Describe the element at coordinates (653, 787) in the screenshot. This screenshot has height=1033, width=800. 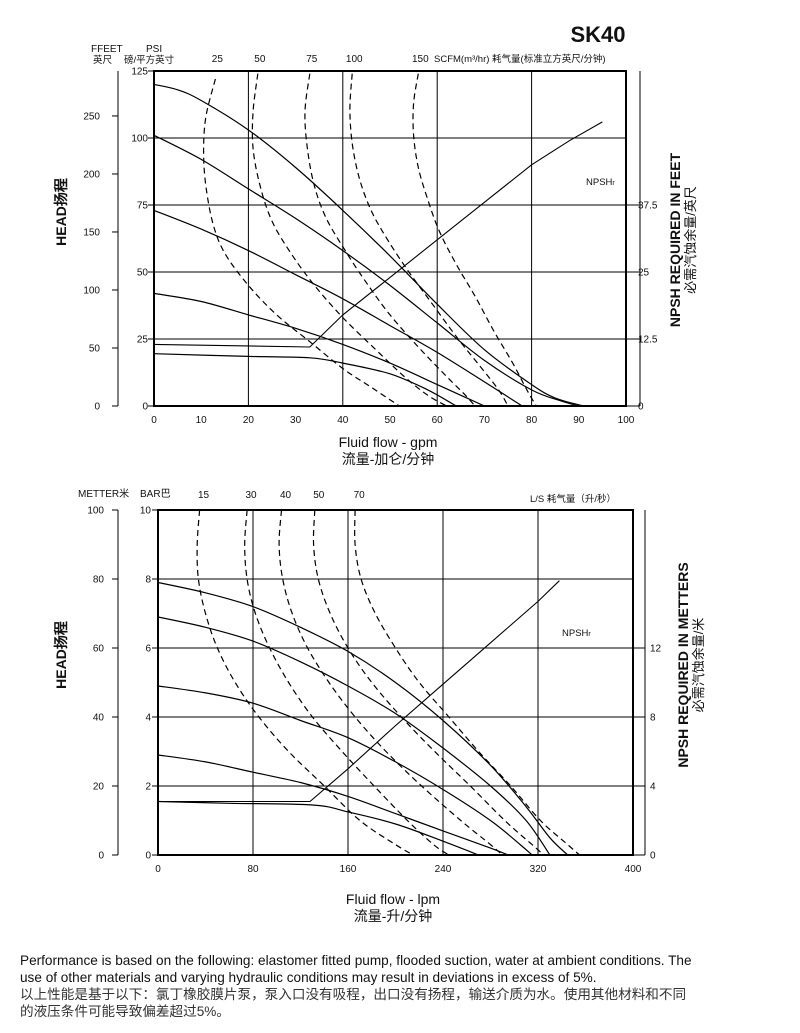
I see `npsh-tick-label: 4` at that location.